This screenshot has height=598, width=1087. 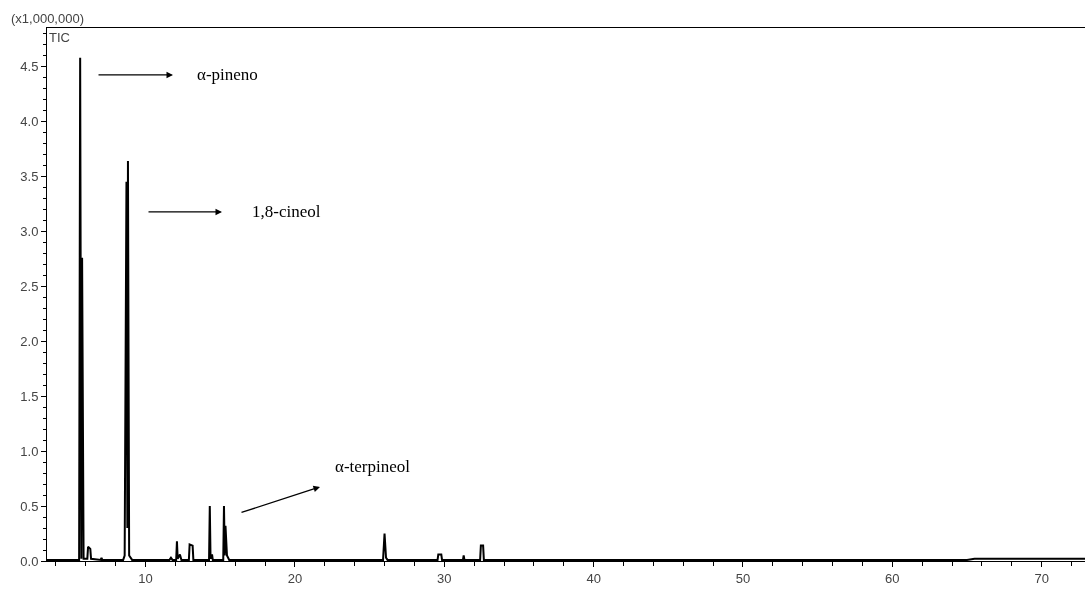 What do you see at coordinates (29, 121) in the screenshot?
I see `y-tick-label: 4.0` at bounding box center [29, 121].